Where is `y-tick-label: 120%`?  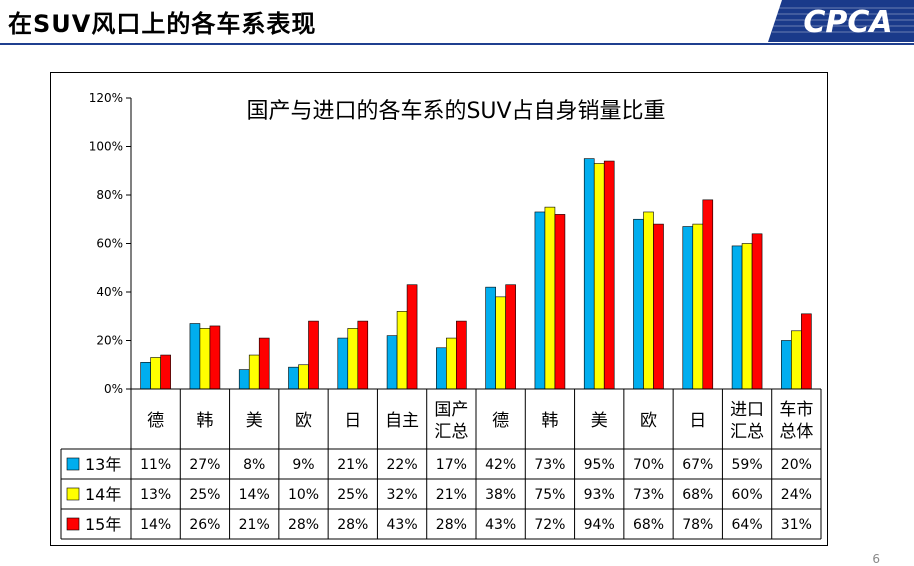
y-tick-label: 120% is located at coordinates (106, 98).